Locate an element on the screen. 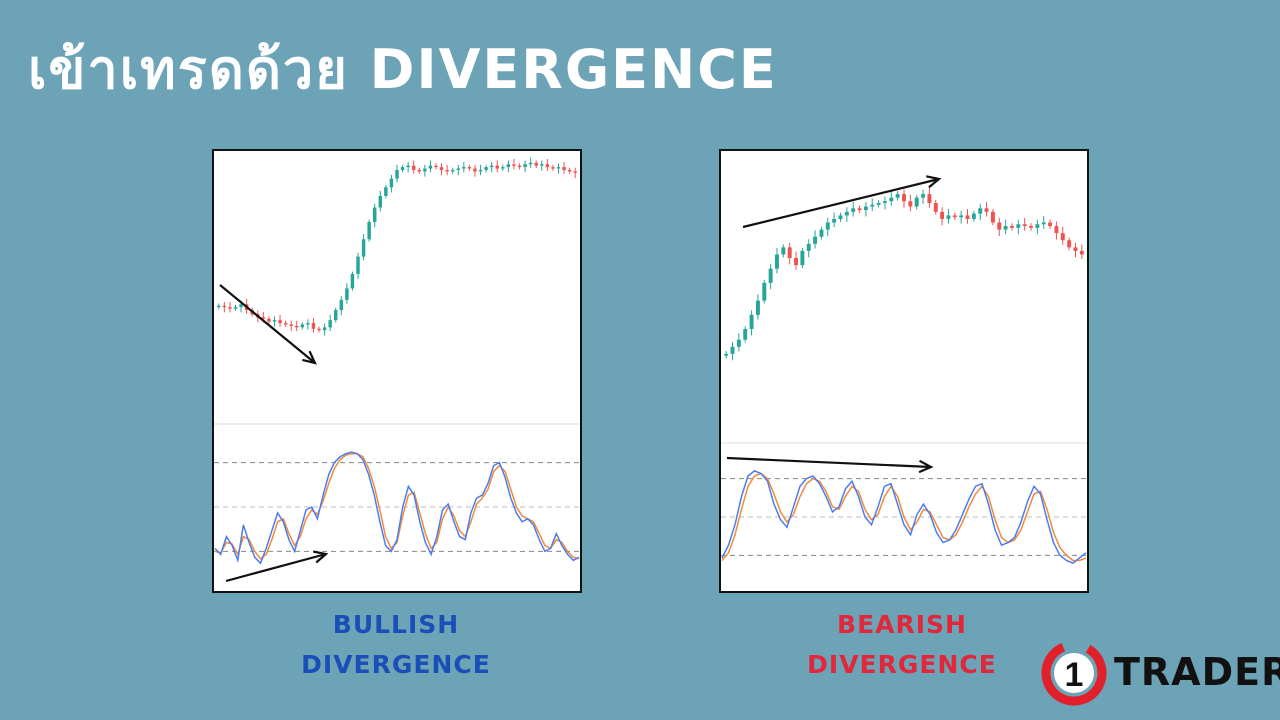 The image size is (1280, 720). logo-text: TRADER is located at coordinates (1197, 672).